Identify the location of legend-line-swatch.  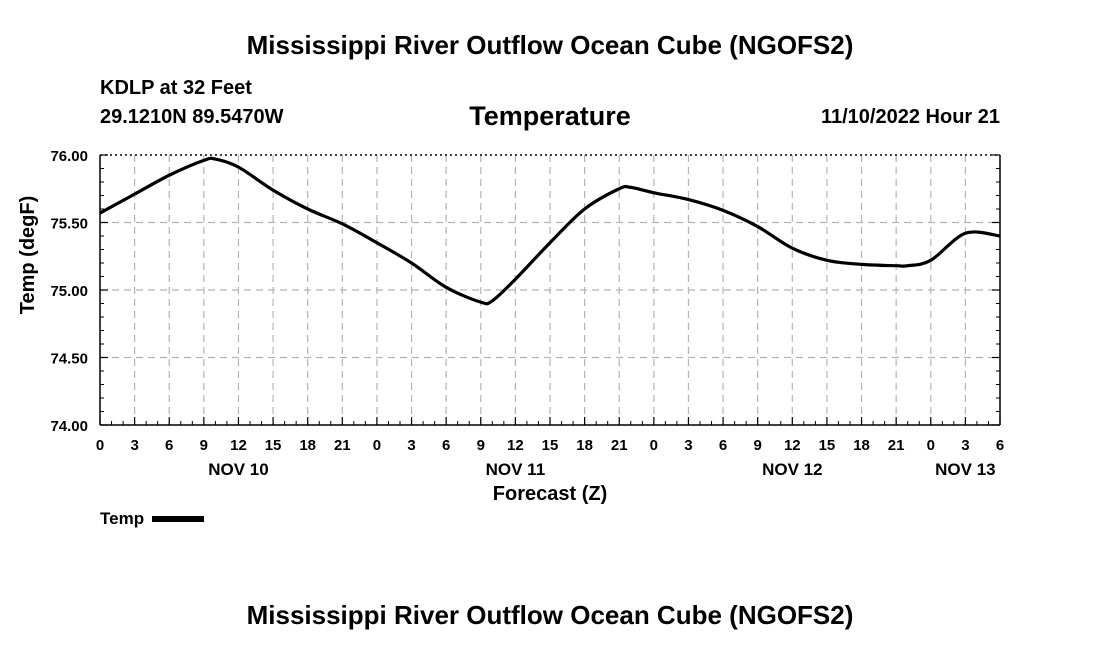
(178, 519).